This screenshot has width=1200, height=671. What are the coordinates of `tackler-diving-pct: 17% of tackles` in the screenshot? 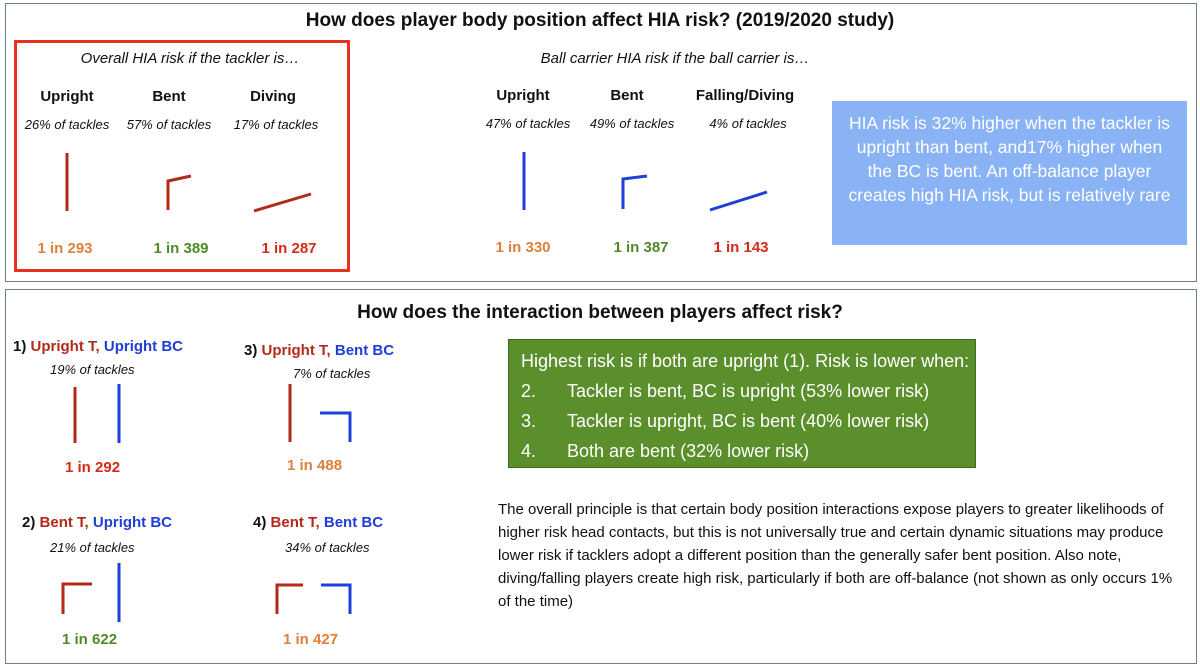 It's located at (276, 124).